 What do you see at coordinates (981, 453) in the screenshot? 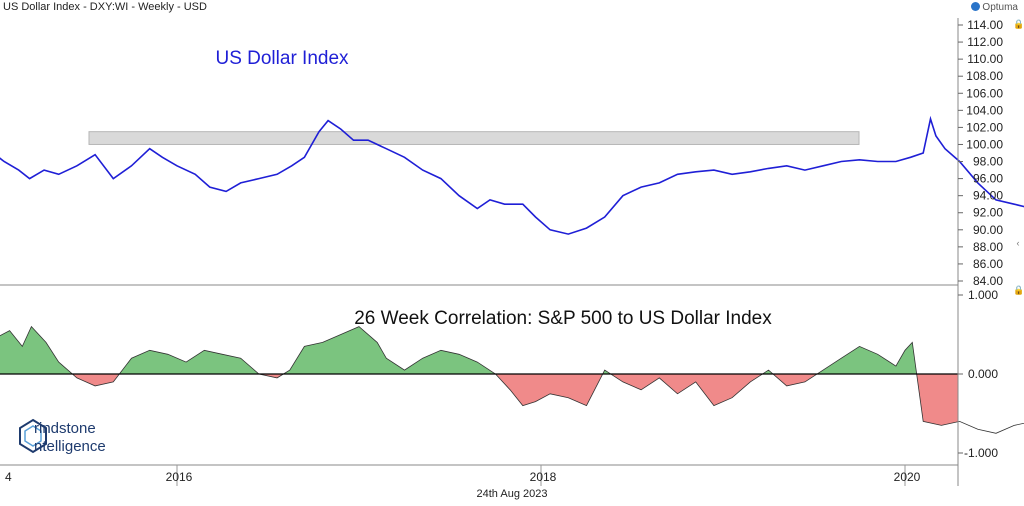
I see `corr-y-tick-label: -1.000` at bounding box center [981, 453].